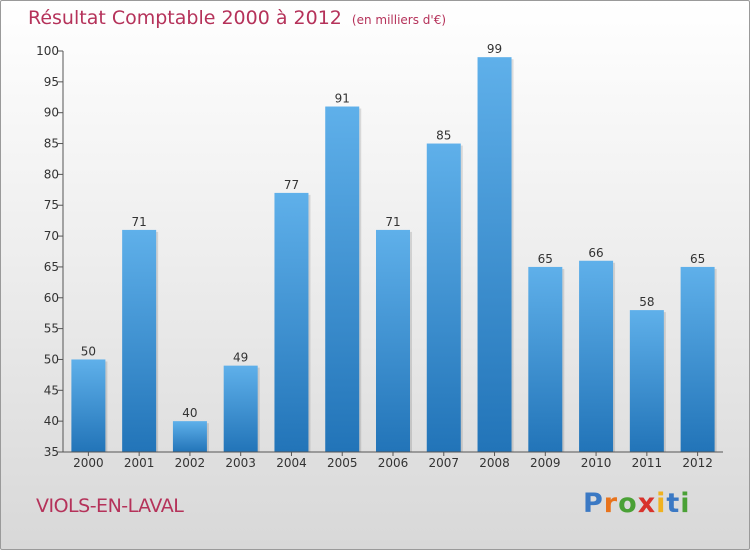 The image size is (750, 551). Describe the element at coordinates (51, 205) in the screenshot. I see `y-tick-label: 75` at that location.